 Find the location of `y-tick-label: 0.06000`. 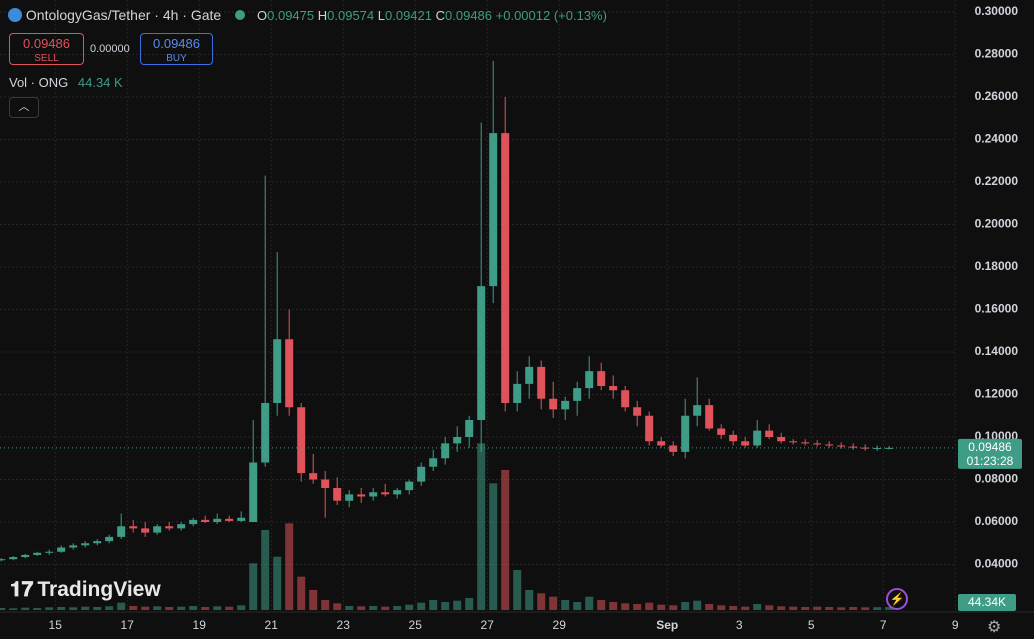

y-tick-label: 0.06000 is located at coordinates (997, 521).